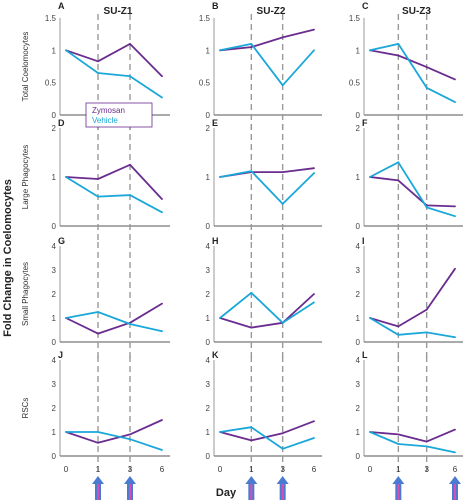 This screenshot has height=500, width=470. I want to click on panel-letter: K, so click(215, 355).